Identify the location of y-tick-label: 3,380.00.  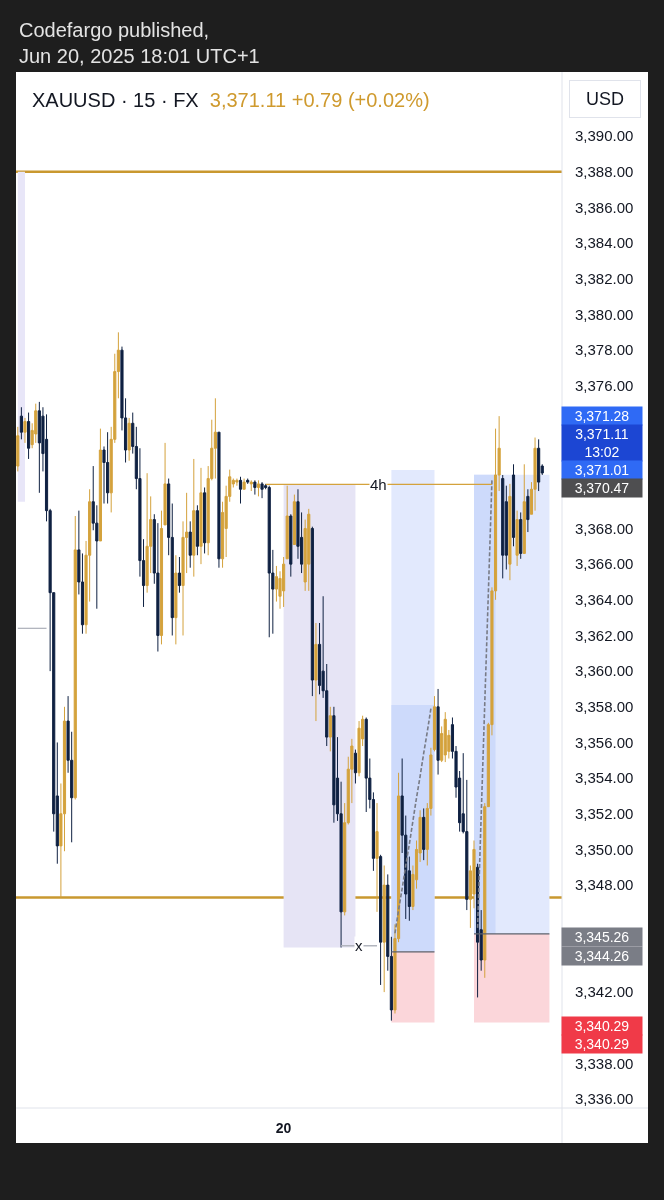
(604, 314).